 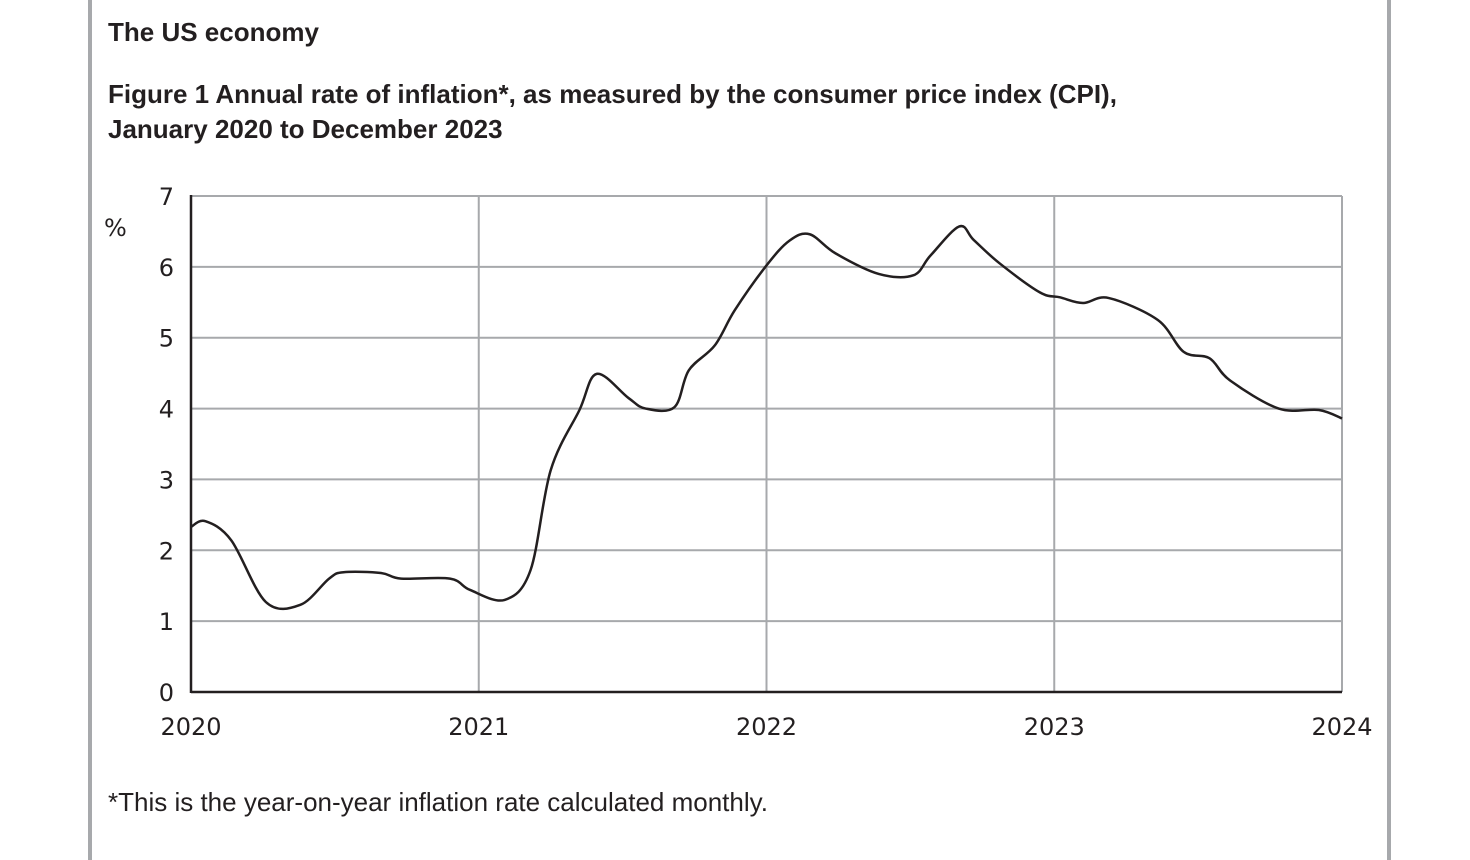 I want to click on x-tick-label: 2023, so click(x=1054, y=727).